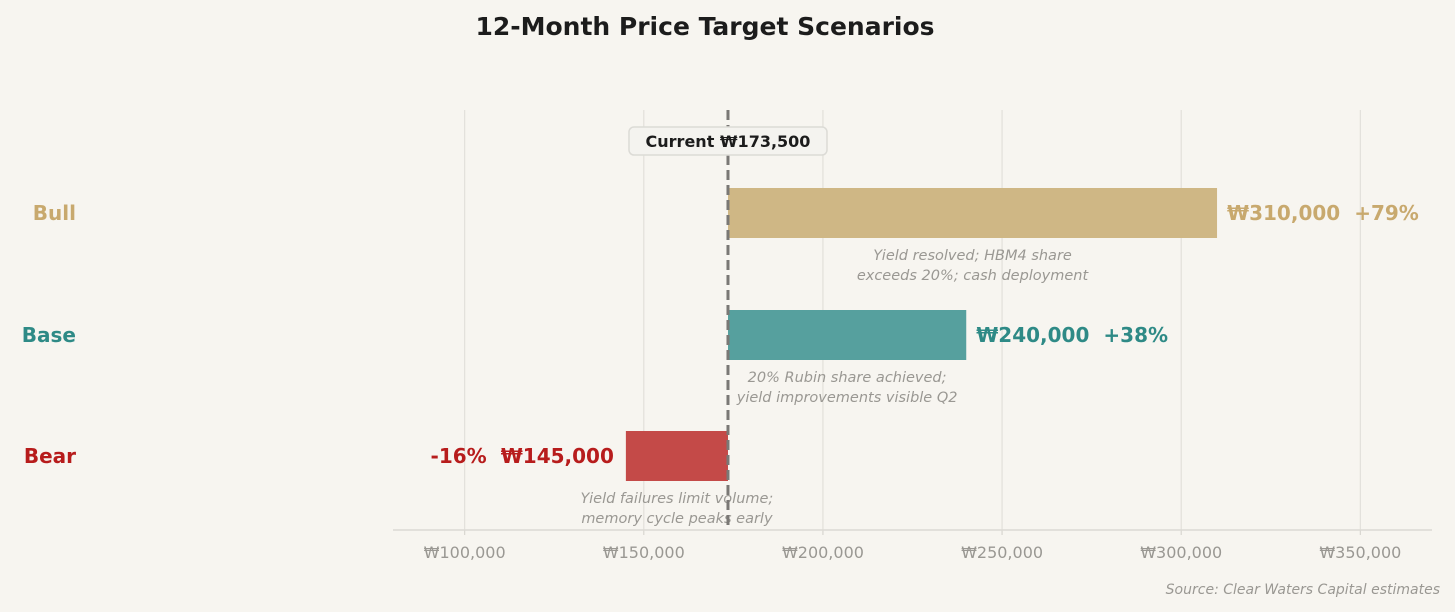 The image size is (1455, 612). I want to click on value-label: -16% ₩145,000, so click(522, 456).